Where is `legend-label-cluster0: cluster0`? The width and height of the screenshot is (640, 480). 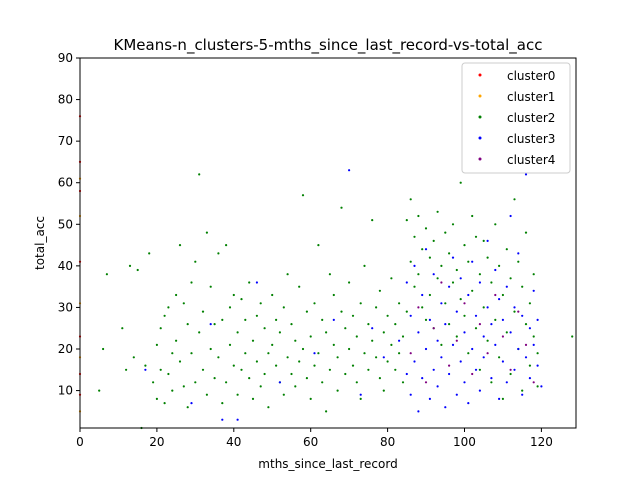
legend-label-cluster0: cluster0 is located at coordinates (531, 76).